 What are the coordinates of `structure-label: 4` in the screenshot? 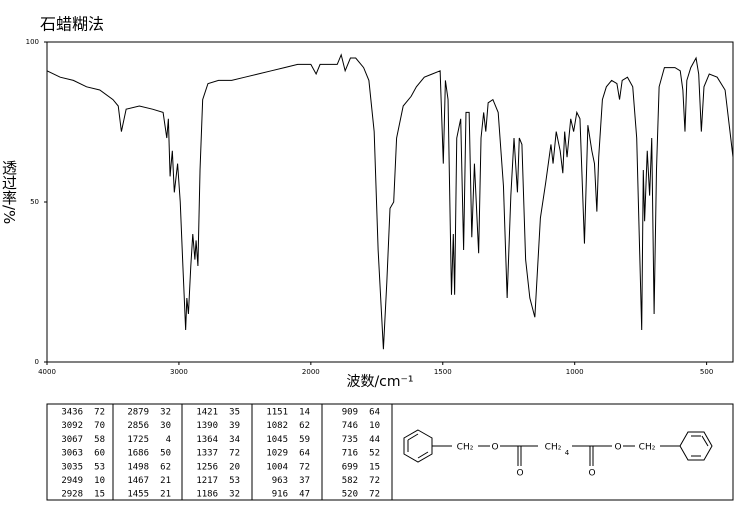 It's located at (567, 453).